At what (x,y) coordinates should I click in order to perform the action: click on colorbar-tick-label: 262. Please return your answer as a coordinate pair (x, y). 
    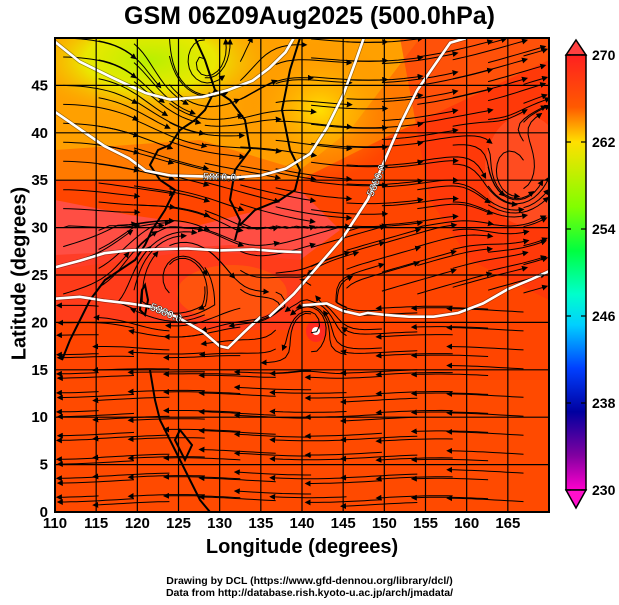
    Looking at the image, I should click on (604, 142).